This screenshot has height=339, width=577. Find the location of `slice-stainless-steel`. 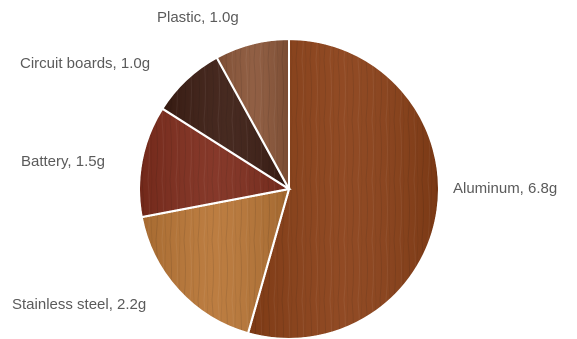

slice-stainless-steel is located at coordinates (215, 261).